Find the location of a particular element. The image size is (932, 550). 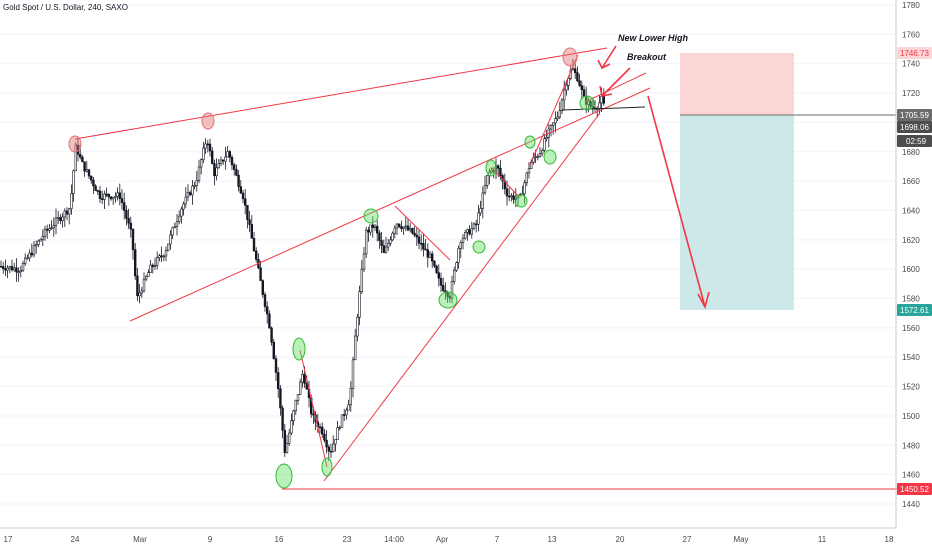

take-profit-zone is located at coordinates (737, 212).